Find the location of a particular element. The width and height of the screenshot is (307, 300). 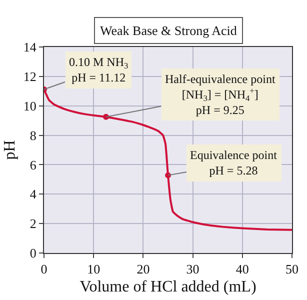

x-axis-title: Volume of HCl added (mL) is located at coordinates (168, 287).